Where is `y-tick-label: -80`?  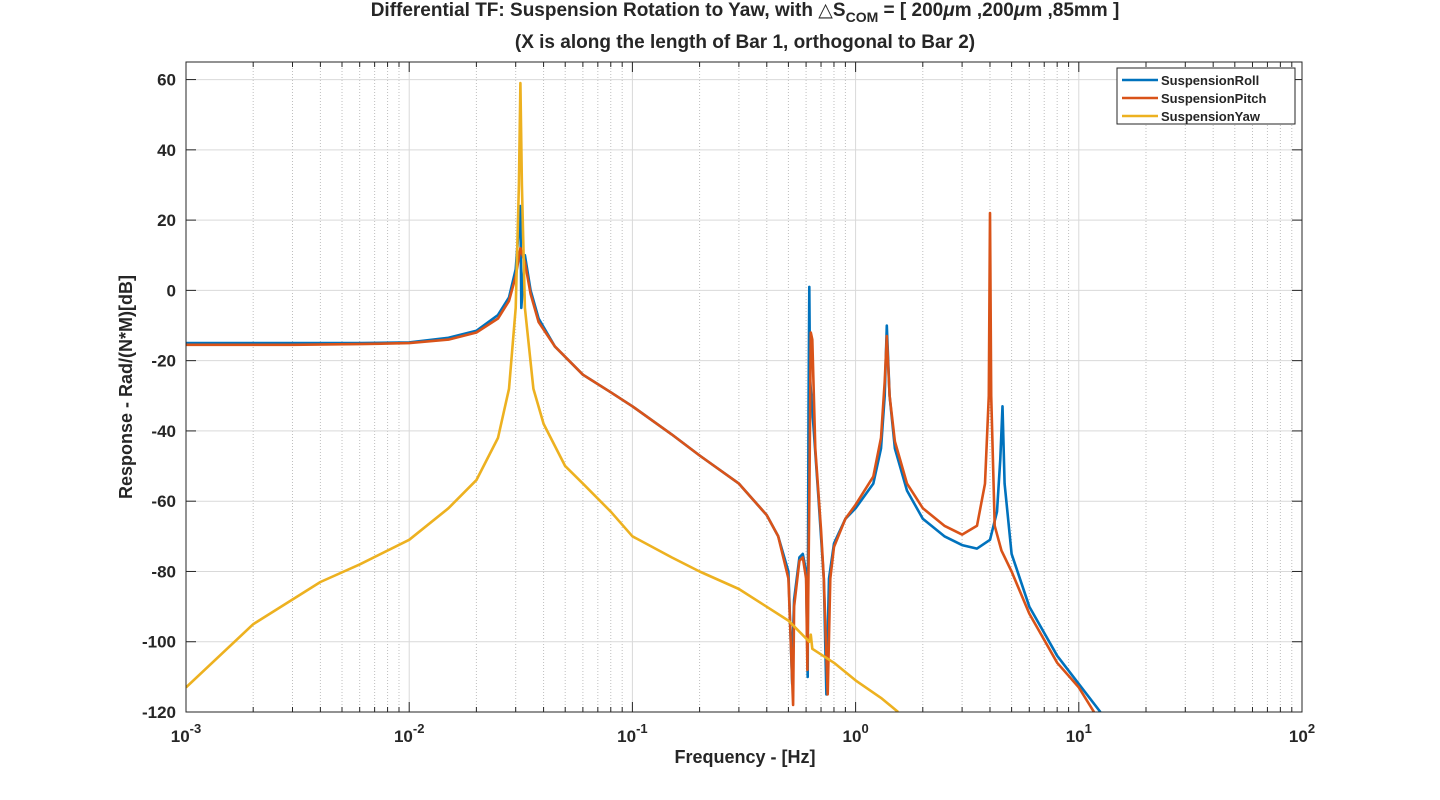
y-tick-label: -80 is located at coordinates (163, 571).